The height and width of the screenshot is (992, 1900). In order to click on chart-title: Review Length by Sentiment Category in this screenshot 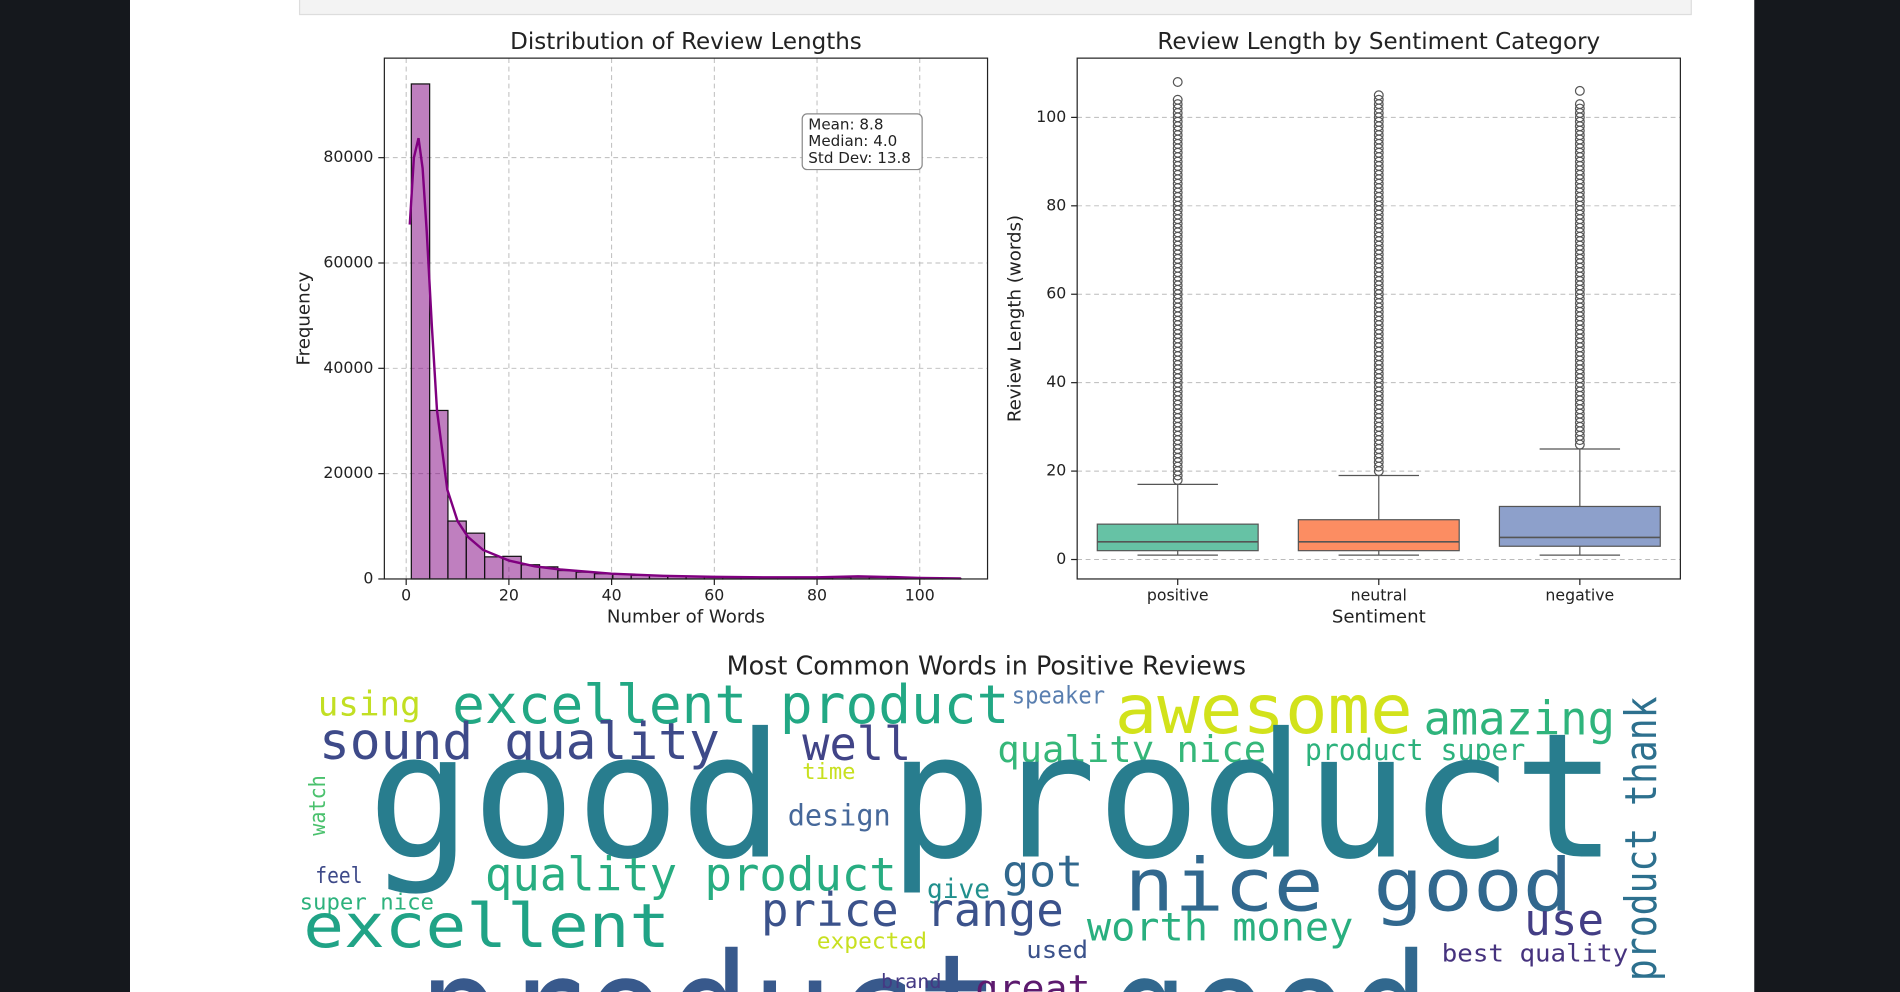, I will do `click(1378, 42)`.